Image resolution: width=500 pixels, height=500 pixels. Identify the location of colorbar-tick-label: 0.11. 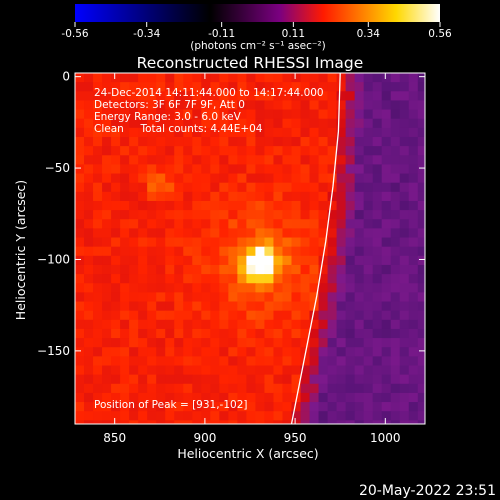
(293, 34).